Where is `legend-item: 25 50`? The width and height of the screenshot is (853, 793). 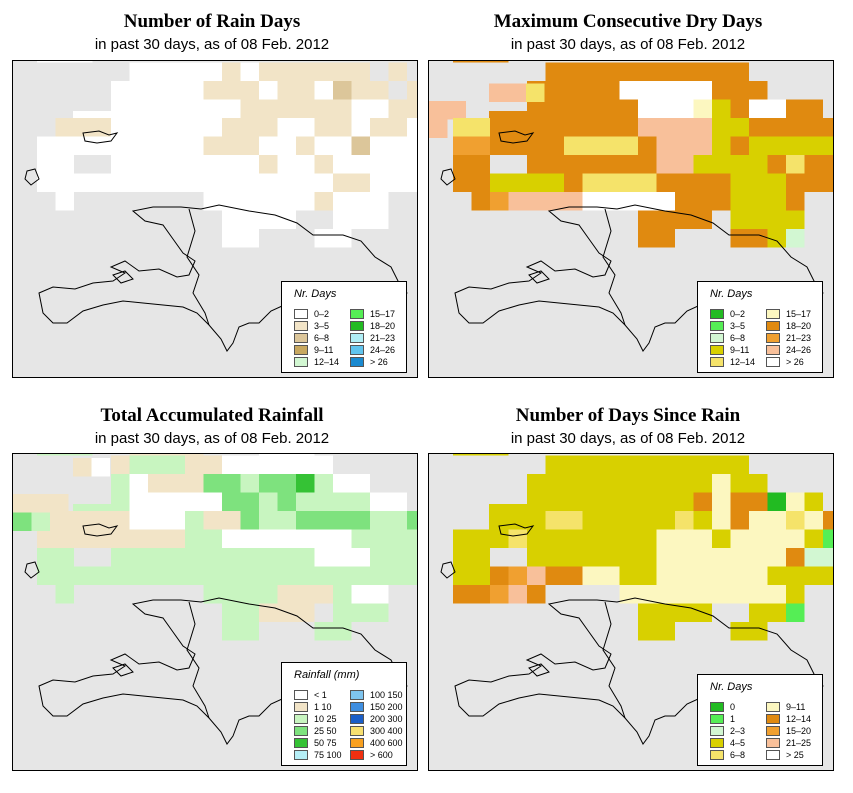 legend-item: 25 50 is located at coordinates (315, 730).